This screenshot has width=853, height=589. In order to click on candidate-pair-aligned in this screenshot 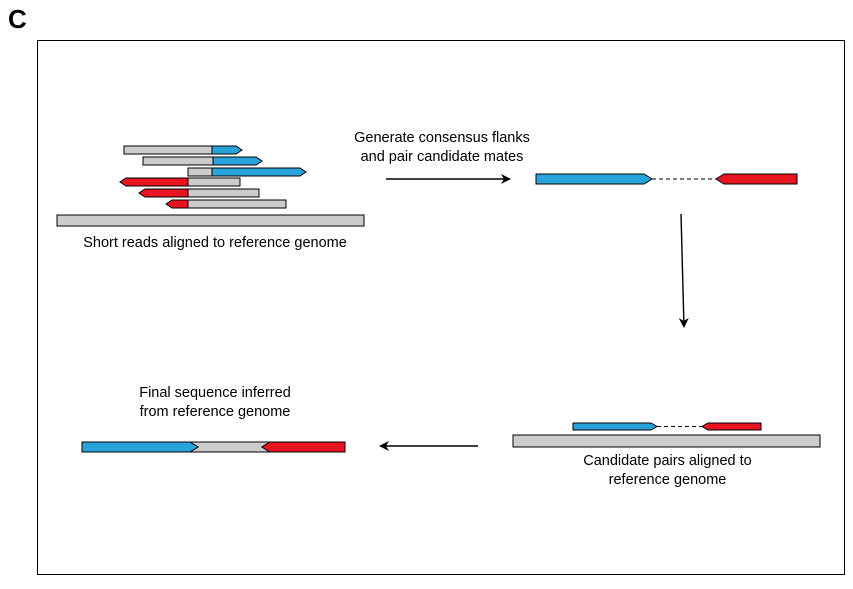, I will do `click(666, 435)`.